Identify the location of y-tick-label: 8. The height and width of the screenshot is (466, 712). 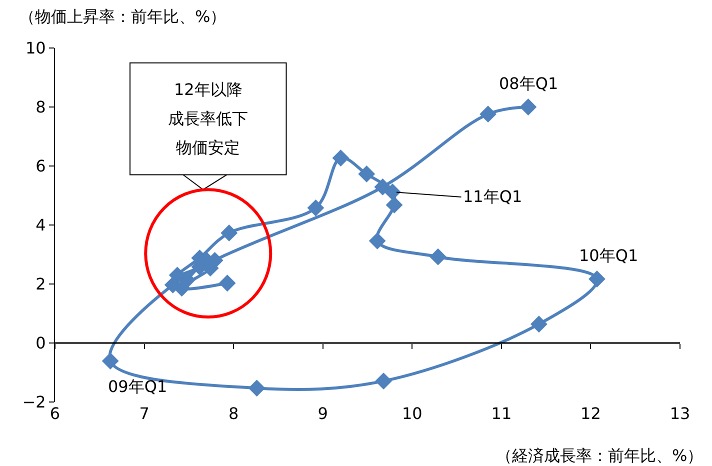
(41, 107).